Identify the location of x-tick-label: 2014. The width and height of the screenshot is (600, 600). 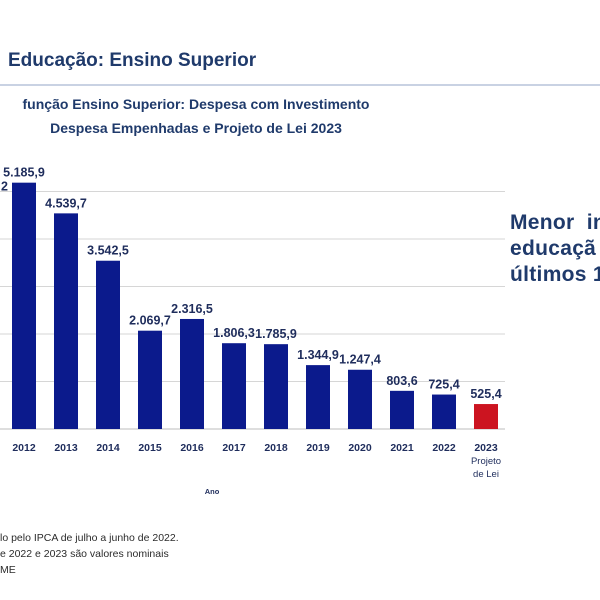
(108, 448).